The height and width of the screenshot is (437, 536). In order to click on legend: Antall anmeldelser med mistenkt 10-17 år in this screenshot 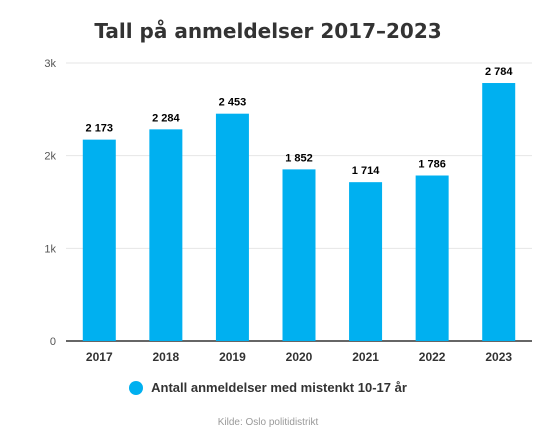, I will do `click(268, 387)`.